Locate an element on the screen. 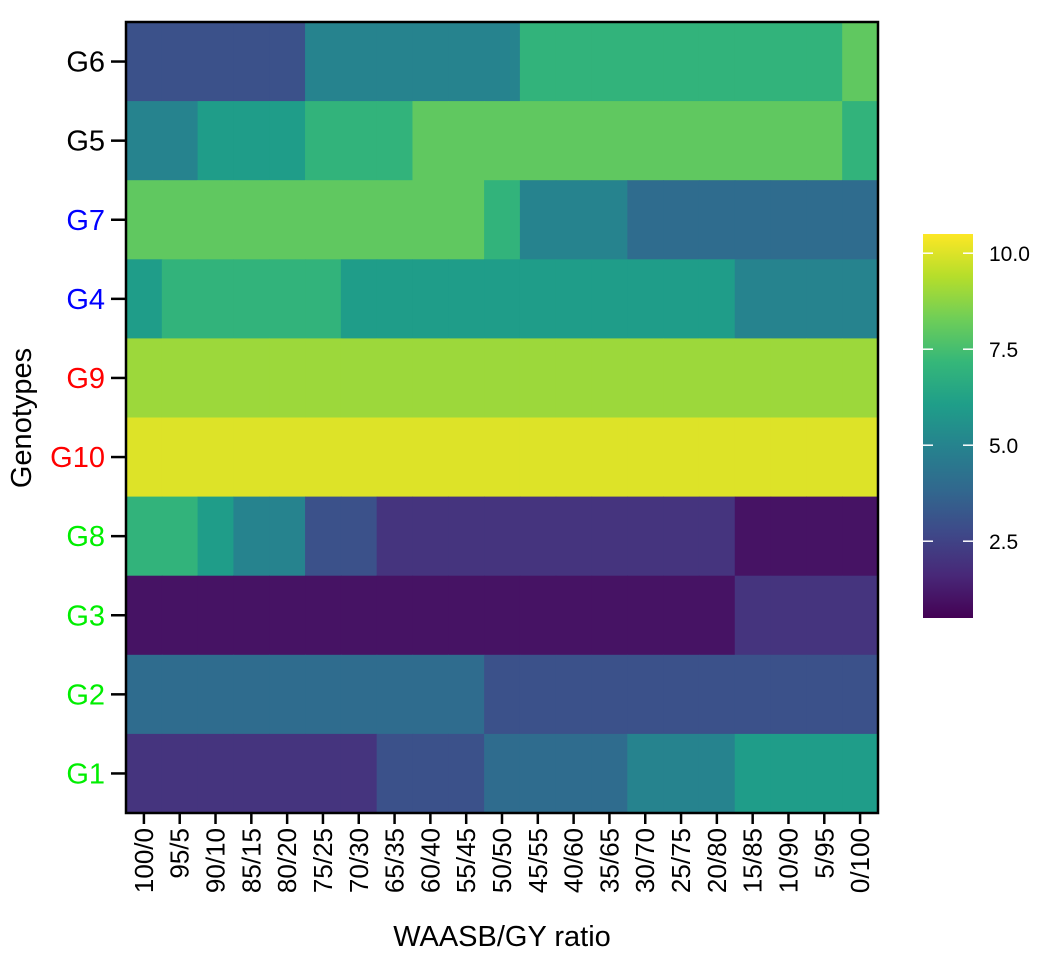 The width and height of the screenshot is (1056, 965). y-tick-label: G10 is located at coordinates (77, 458).